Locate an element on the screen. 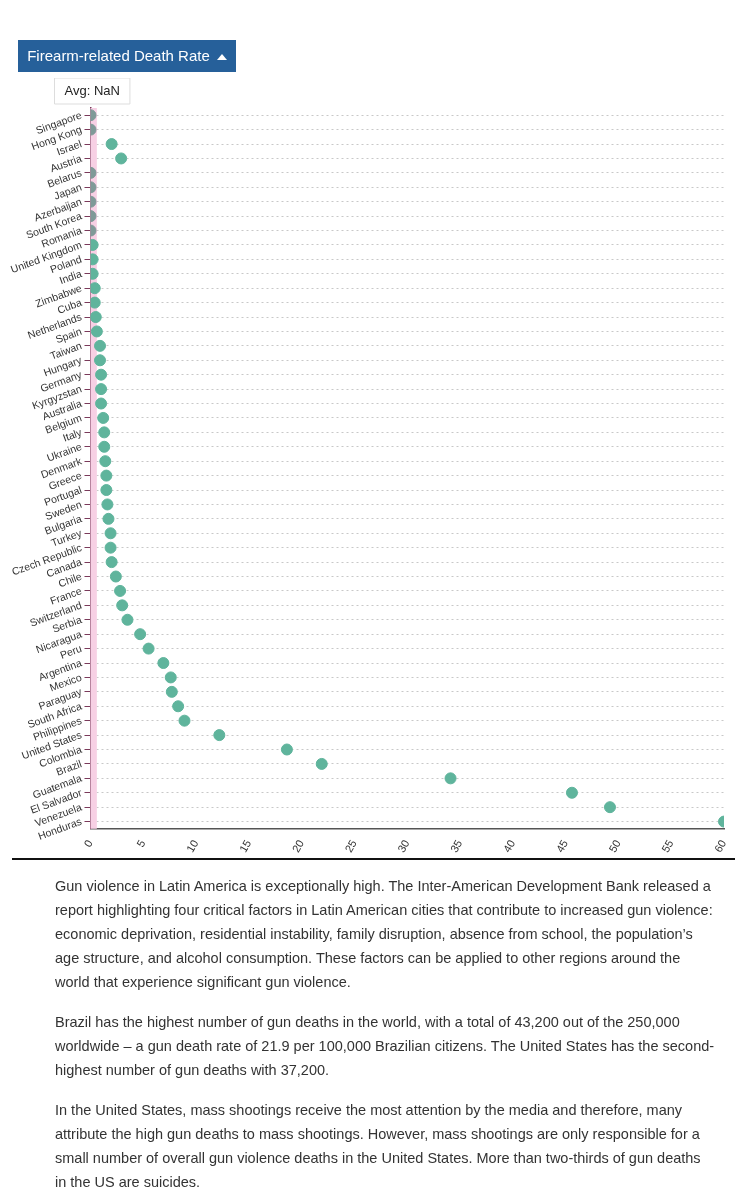  text: Gun violence in Latin America is exceptionally high. The Inter-American Development Bank released a report highlighting four critical factors in Latin American cities that contribute to increased gun violence: economic deprivation, residential instability, family disruption, absence from school, the population’s age structure, and alcohol consumption. These factors can be applied to other regions around the world that experience significant gun violence. is located at coordinates (384, 934).